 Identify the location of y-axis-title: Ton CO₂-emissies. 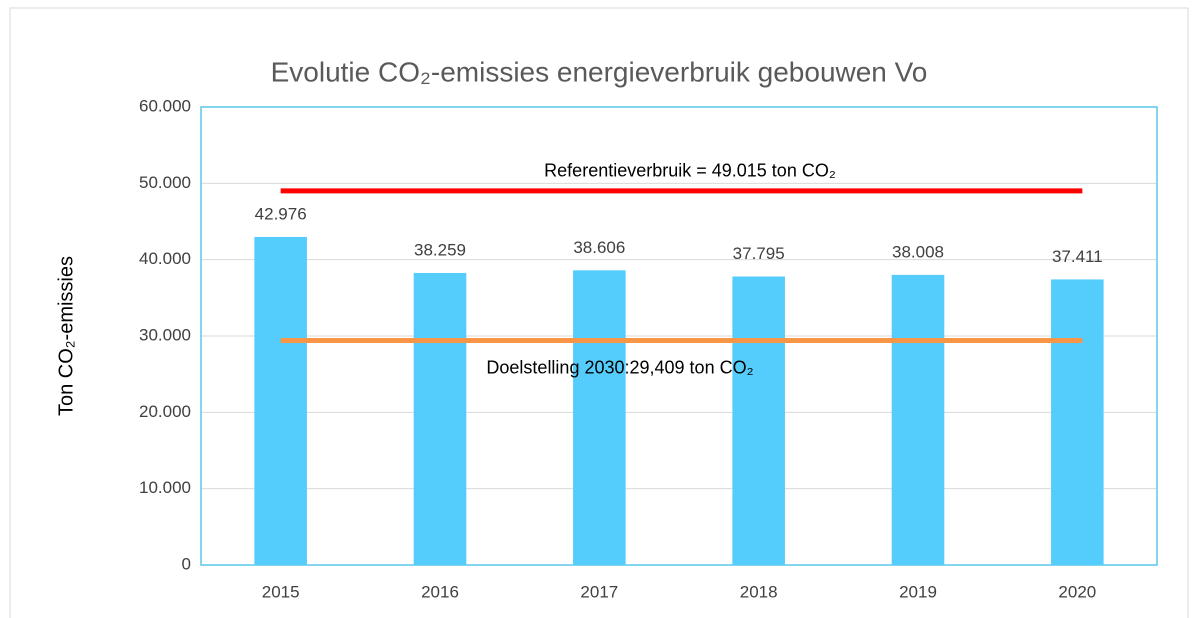
(66, 336).